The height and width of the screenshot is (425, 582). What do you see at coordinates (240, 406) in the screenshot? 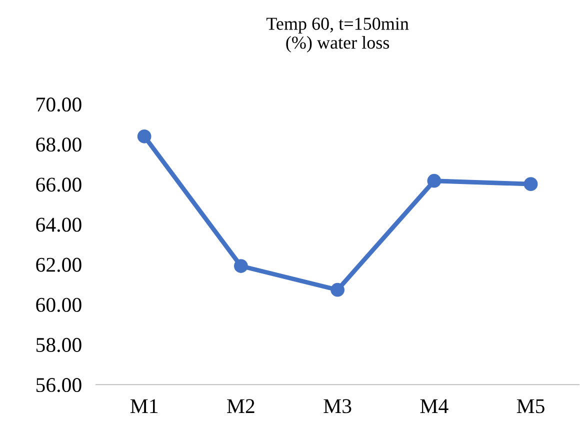
I see `x-tick-label: M2` at bounding box center [240, 406].